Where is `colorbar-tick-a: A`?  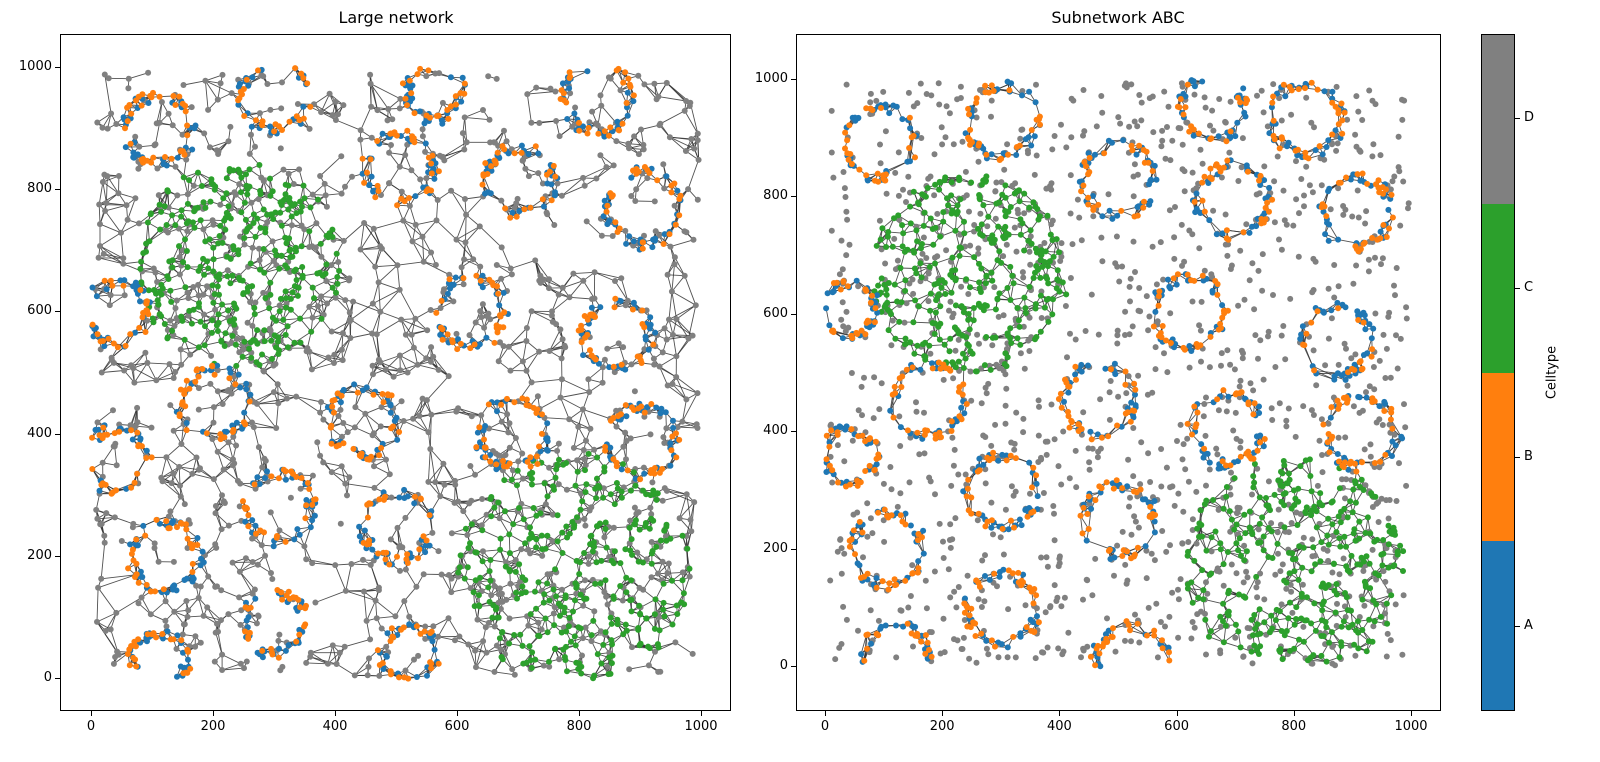 colorbar-tick-a: A is located at coordinates (1528, 625).